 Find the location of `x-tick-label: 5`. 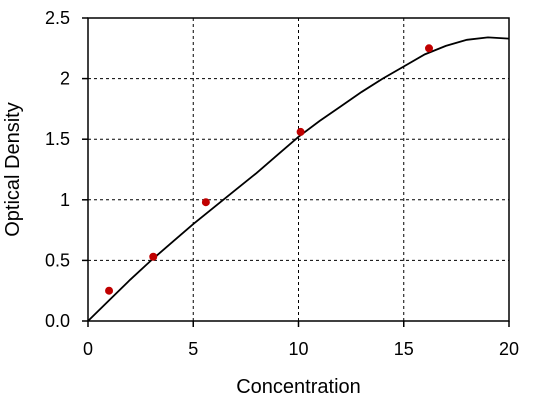

x-tick-label: 5 is located at coordinates (193, 349).